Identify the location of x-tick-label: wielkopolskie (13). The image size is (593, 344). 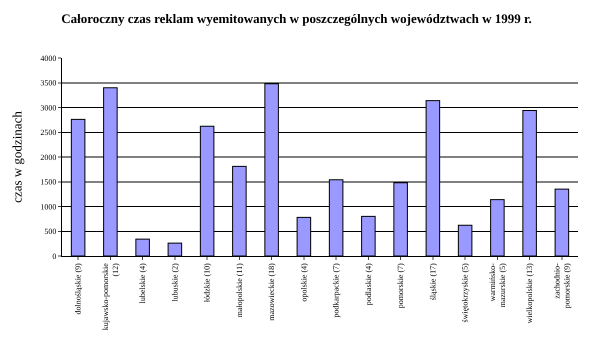
(529, 293).